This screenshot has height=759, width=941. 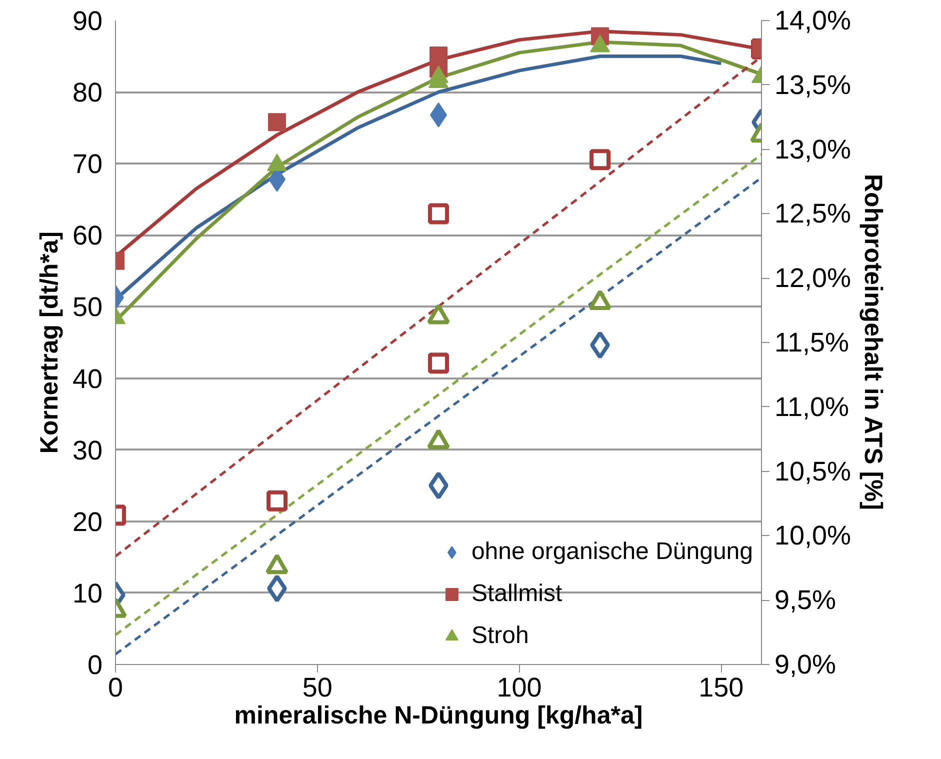 What do you see at coordinates (813, 85) in the screenshot?
I see `y2-tick-label: 13,5%` at bounding box center [813, 85].